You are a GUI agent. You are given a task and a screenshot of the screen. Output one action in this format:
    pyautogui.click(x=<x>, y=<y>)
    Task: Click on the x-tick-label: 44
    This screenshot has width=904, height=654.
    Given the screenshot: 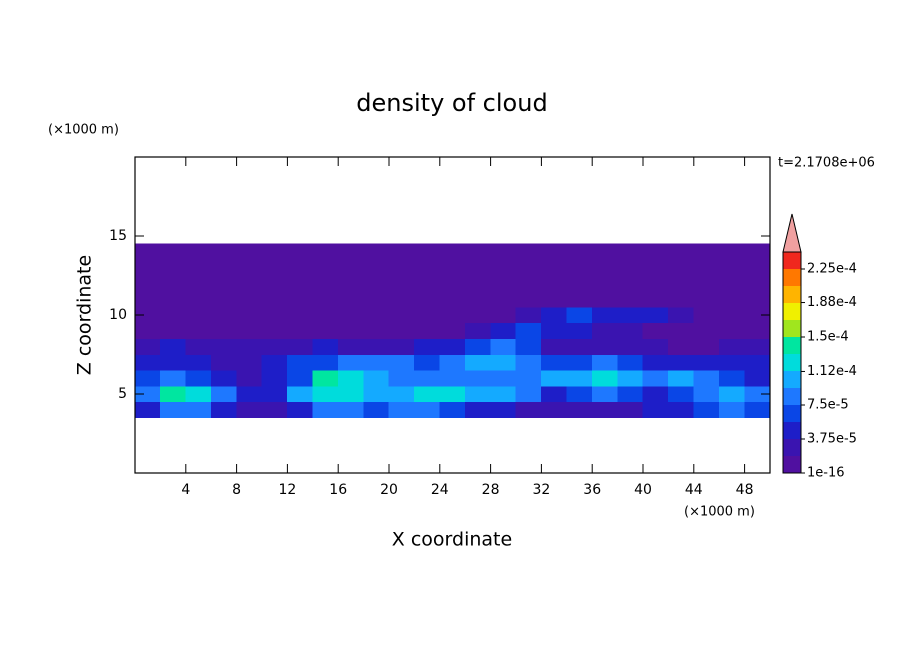 What is the action you would take?
    pyautogui.click(x=694, y=490)
    